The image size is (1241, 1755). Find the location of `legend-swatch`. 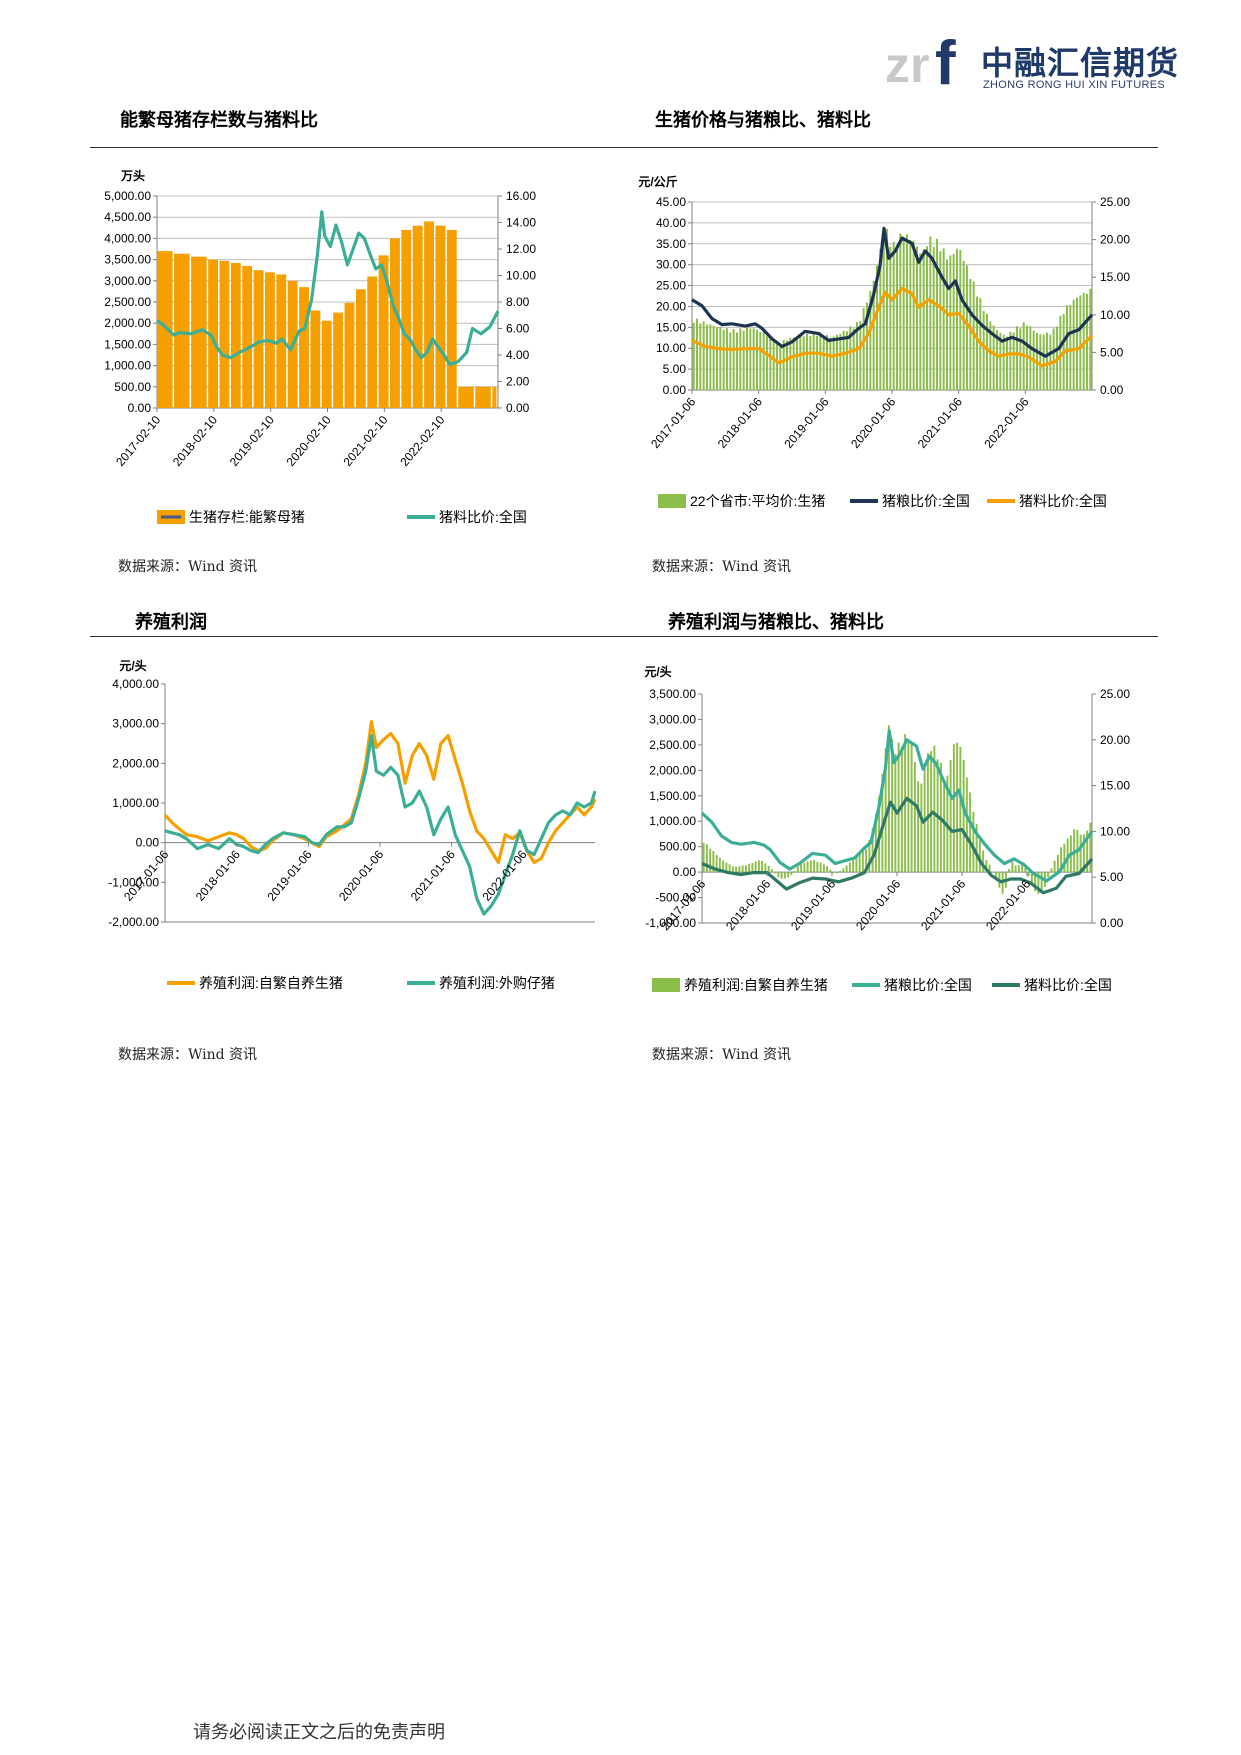

legend-swatch is located at coordinates (666, 985).